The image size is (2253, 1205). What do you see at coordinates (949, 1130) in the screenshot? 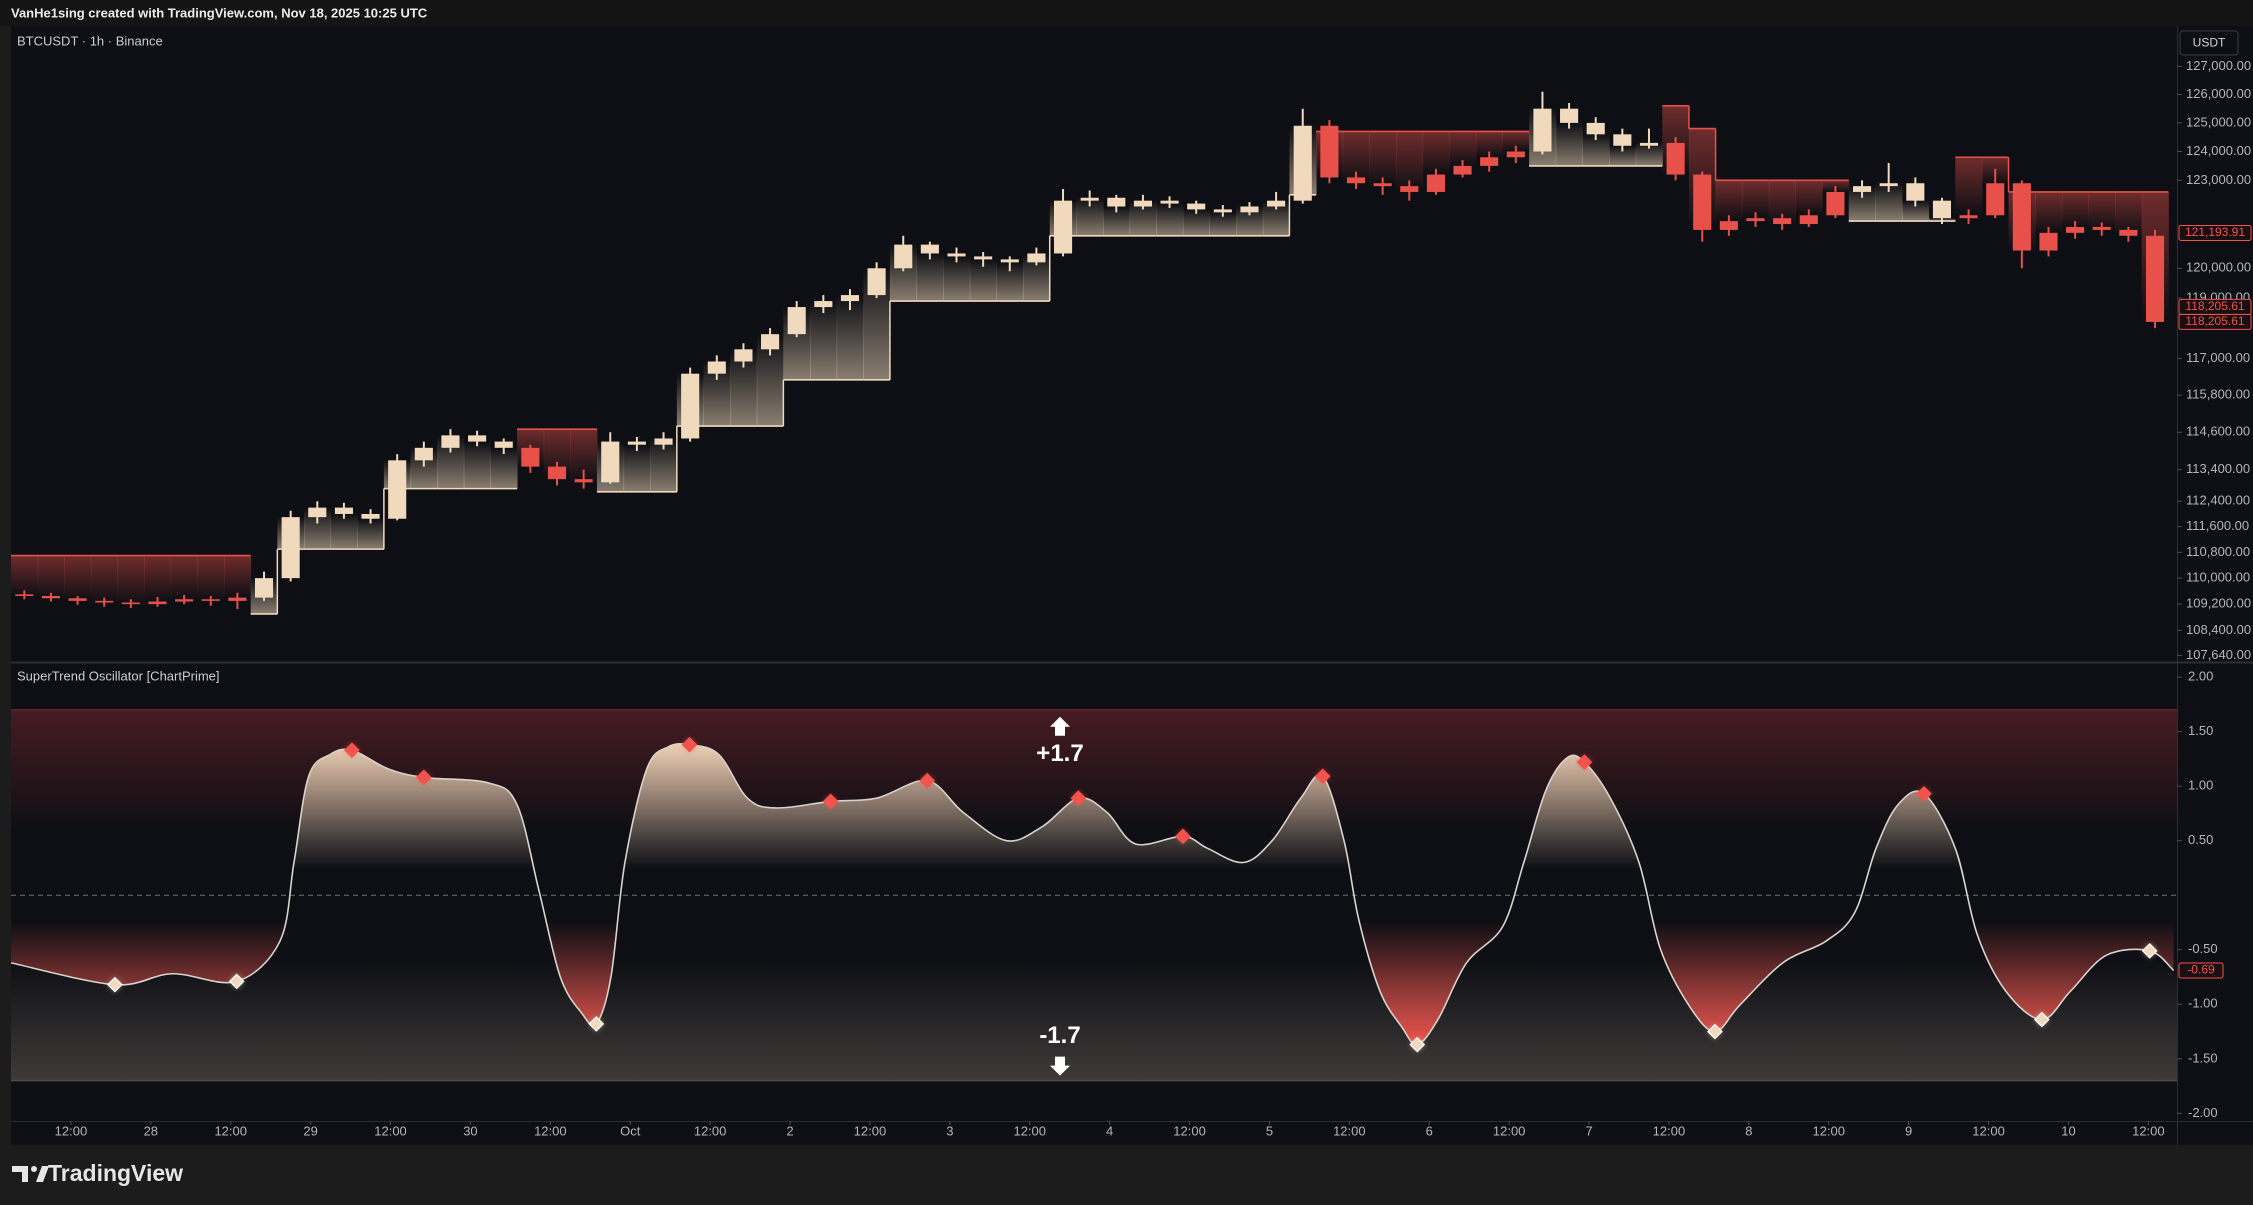
I see `x-tick-label: 3` at bounding box center [949, 1130].